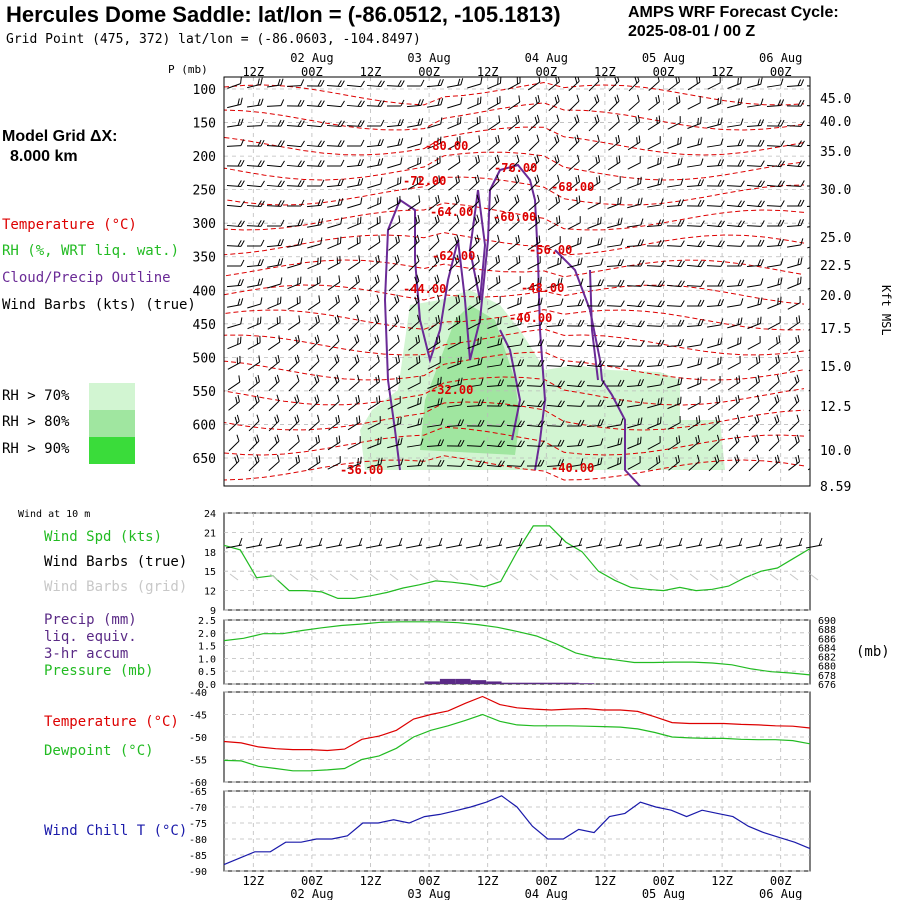 This screenshot has width=900, height=900. Describe the element at coordinates (204, 291) in the screenshot. I see `pressure-tick: 400` at that location.